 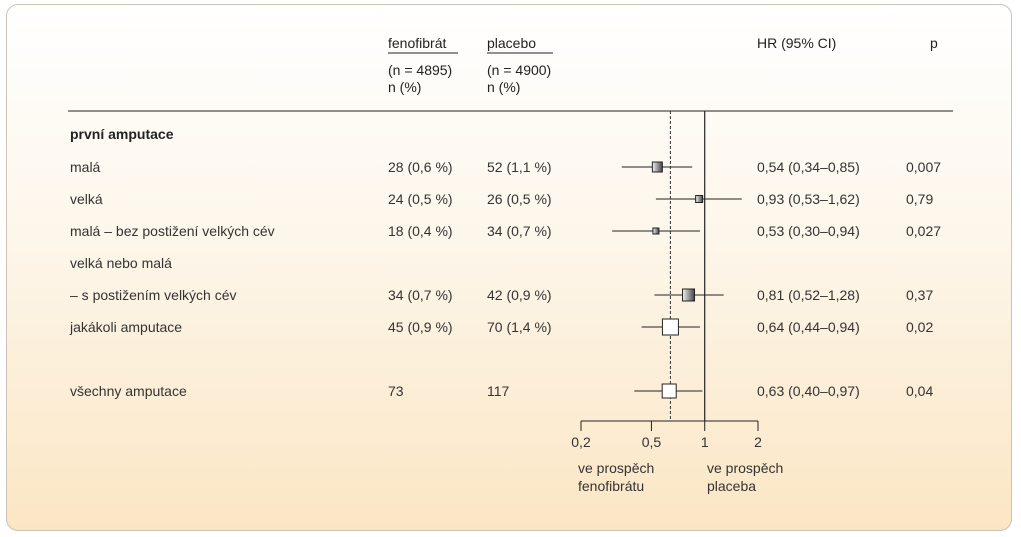 What do you see at coordinates (919, 391) in the screenshot?
I see `row-p: 0,04` at bounding box center [919, 391].